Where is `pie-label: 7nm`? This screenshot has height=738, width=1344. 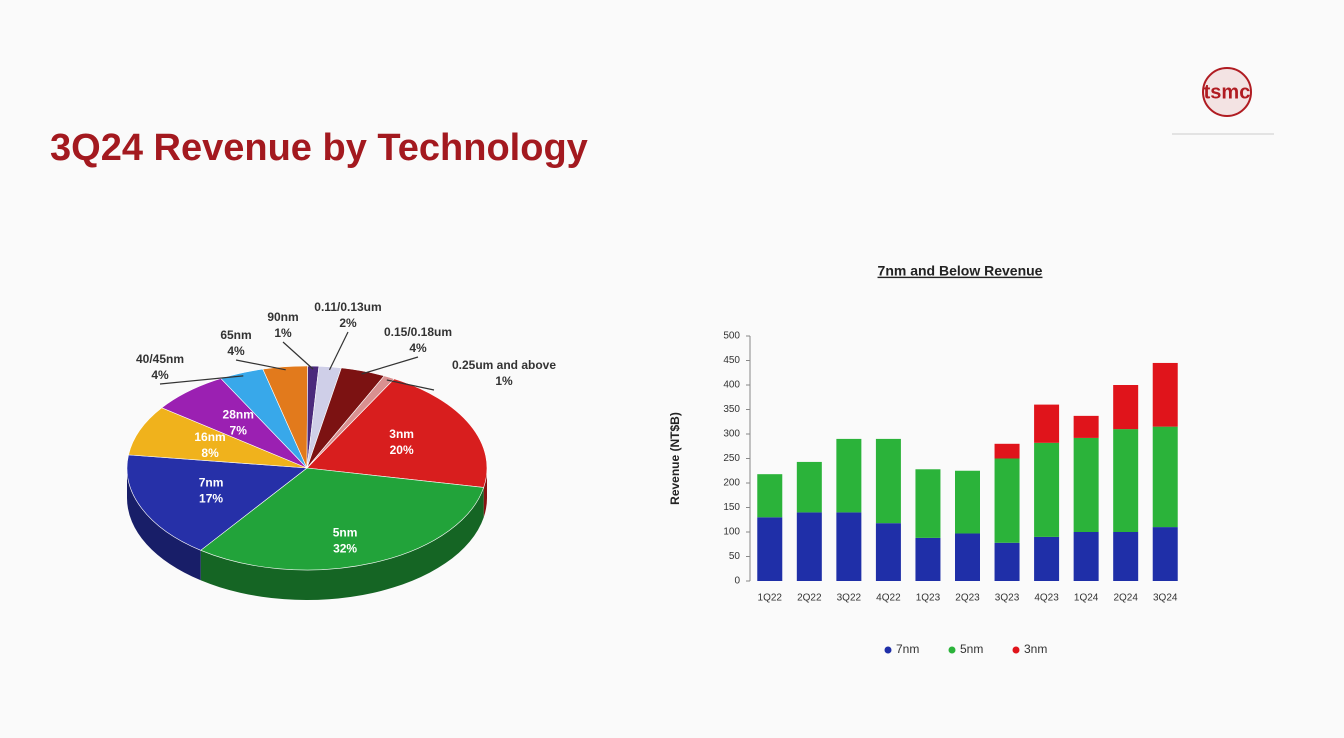
pie-label: 7nm is located at coordinates (211, 482).